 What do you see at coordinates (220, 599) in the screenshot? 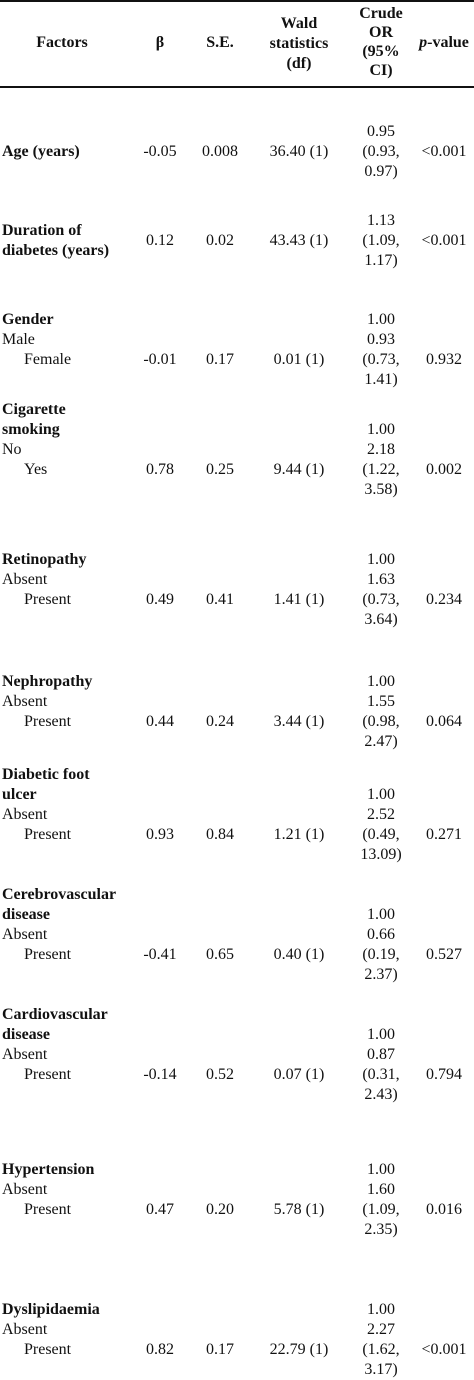
I see `se-value: 0.41` at bounding box center [220, 599].